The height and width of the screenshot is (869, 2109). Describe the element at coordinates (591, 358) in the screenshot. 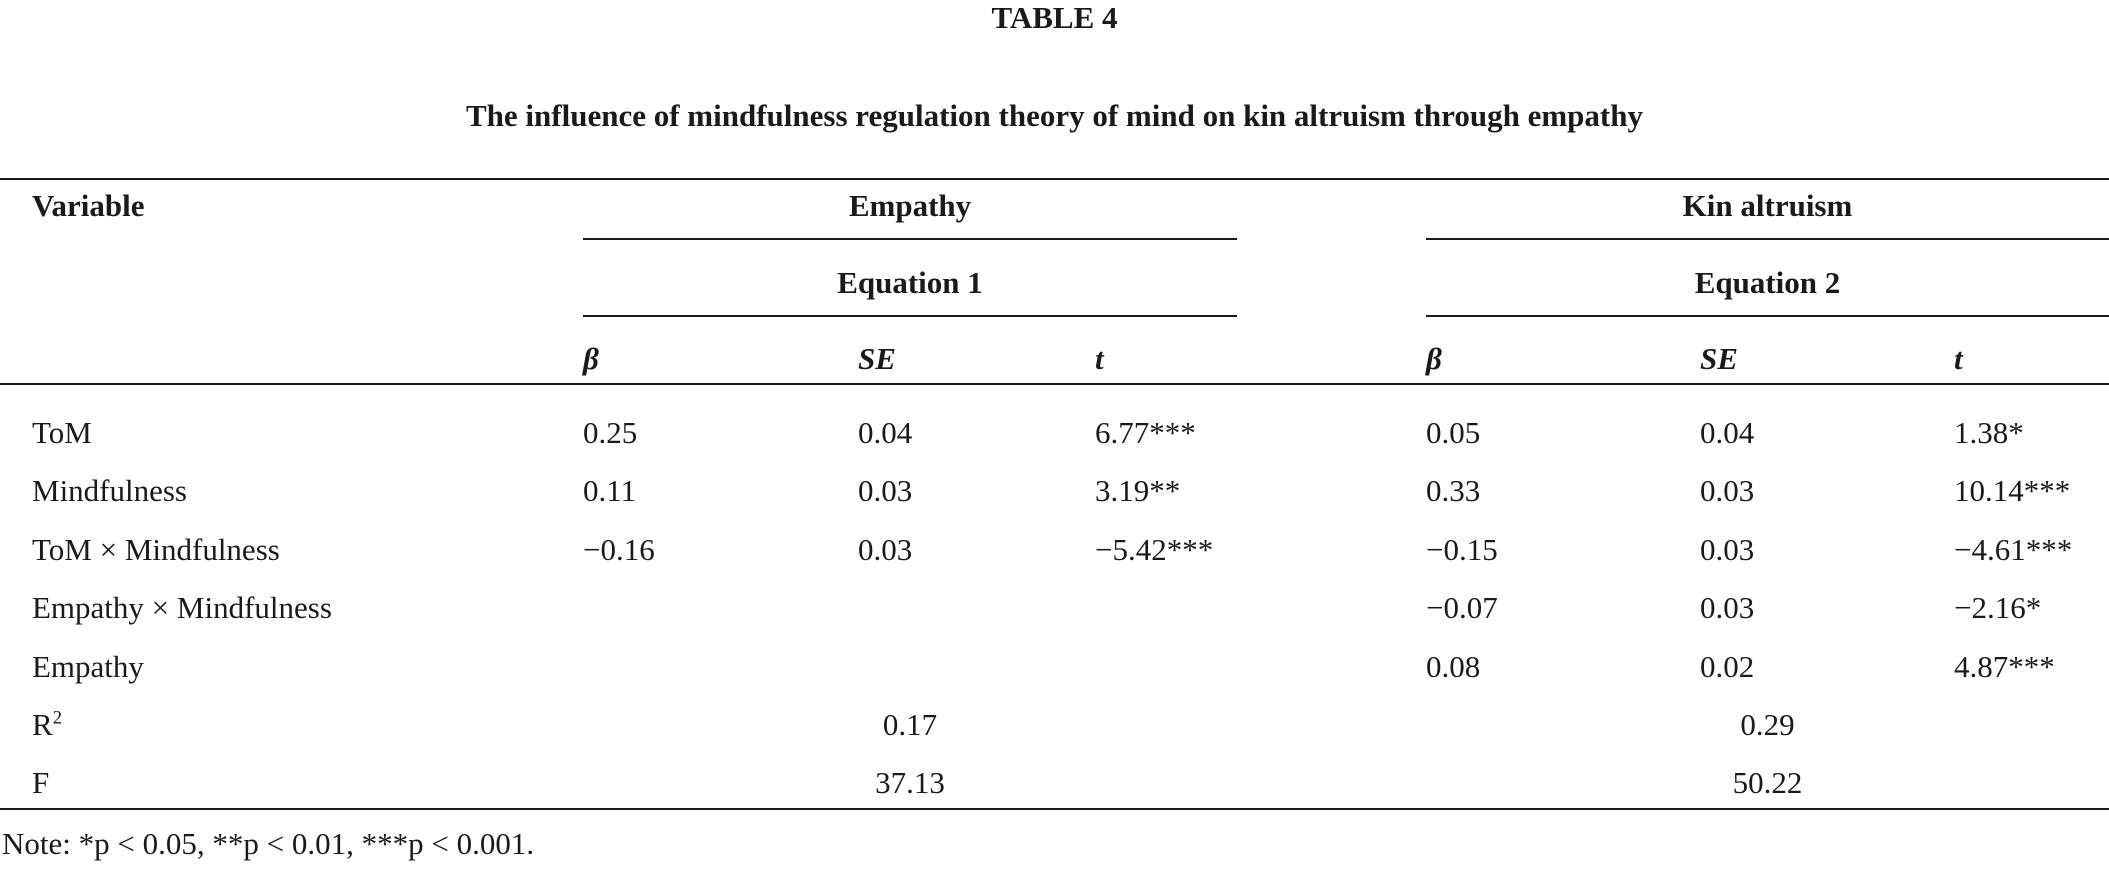

I see `header-beta-1: β` at that location.